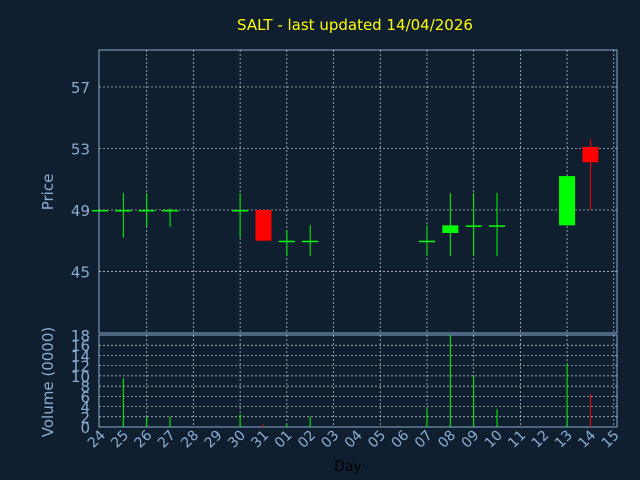  Describe the element at coordinates (260, 440) in the screenshot. I see `x-tick-label: 31` at that location.